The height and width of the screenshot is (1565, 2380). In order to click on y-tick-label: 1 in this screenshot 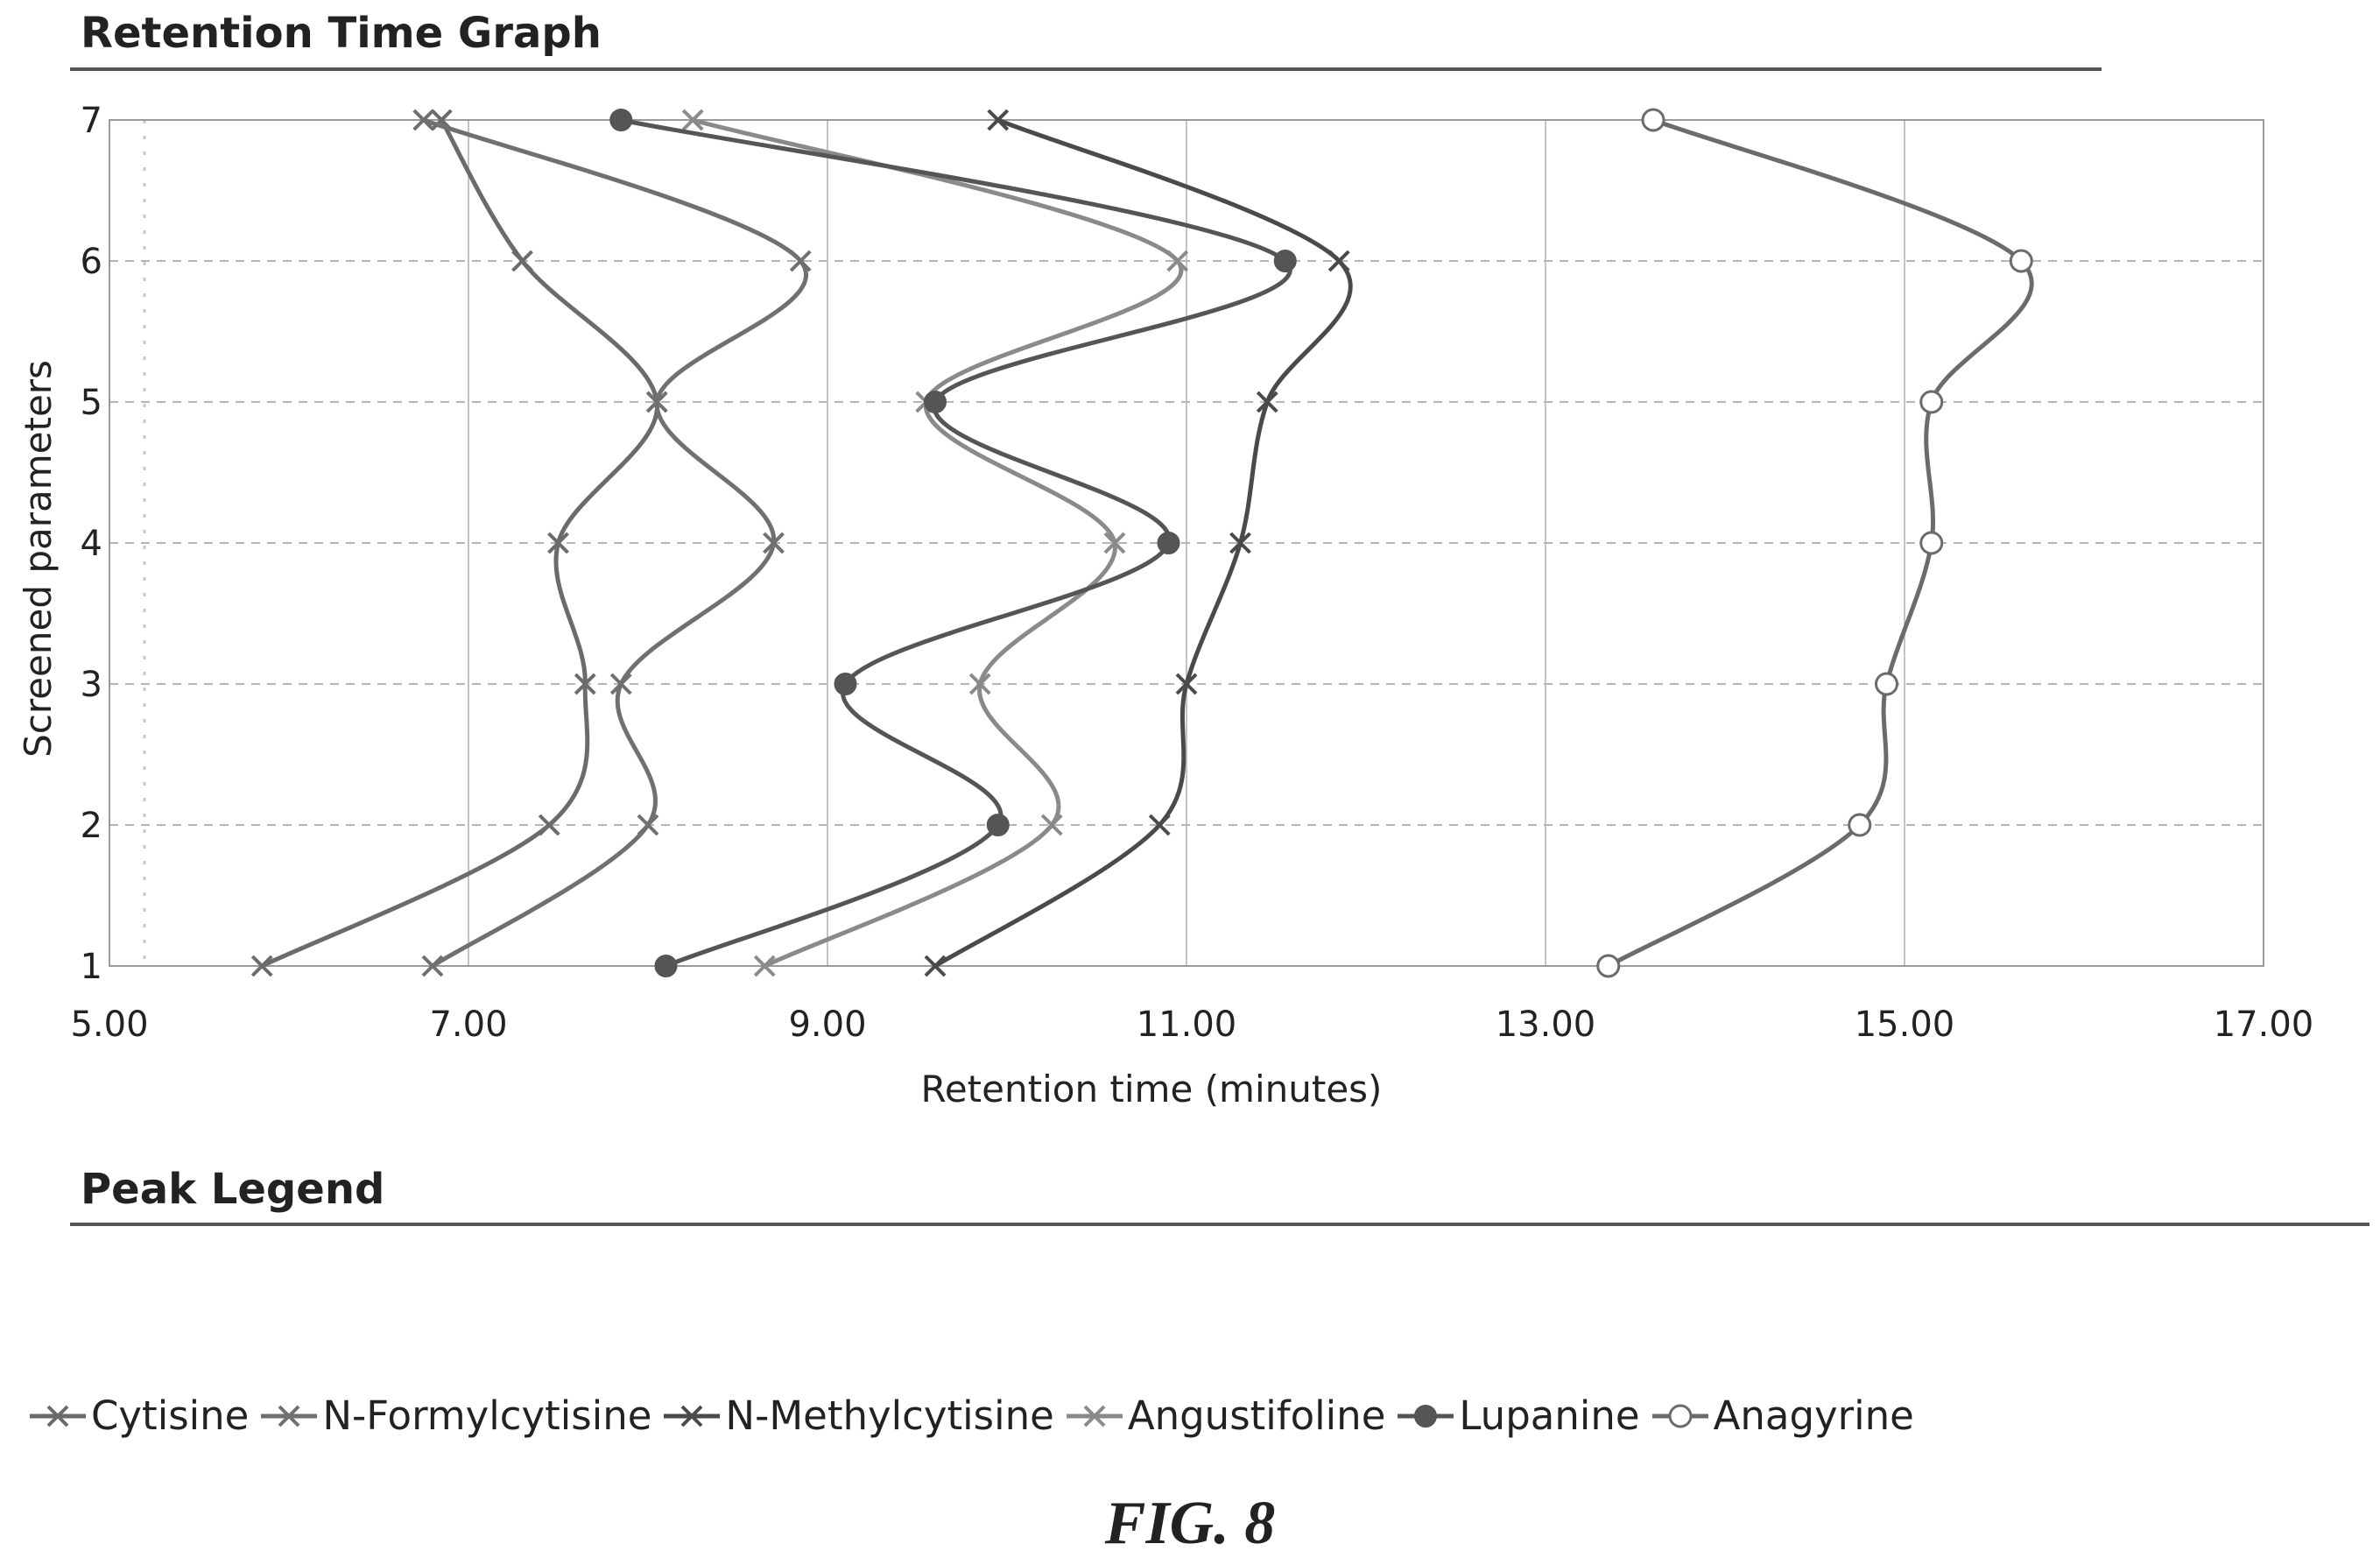, I will do `click(91, 967)`.